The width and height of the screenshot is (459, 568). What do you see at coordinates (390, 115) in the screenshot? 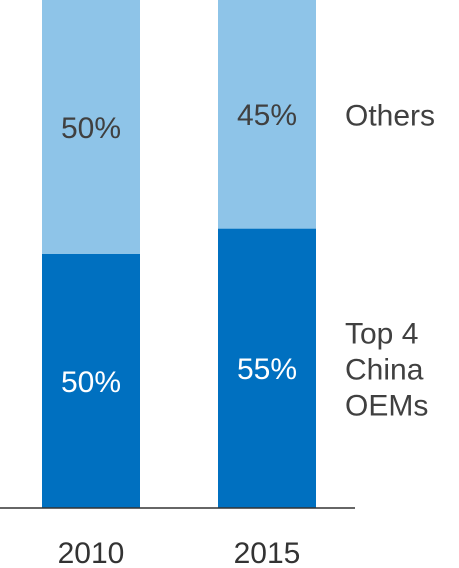
I see `legend-label-others: Others` at bounding box center [390, 115].